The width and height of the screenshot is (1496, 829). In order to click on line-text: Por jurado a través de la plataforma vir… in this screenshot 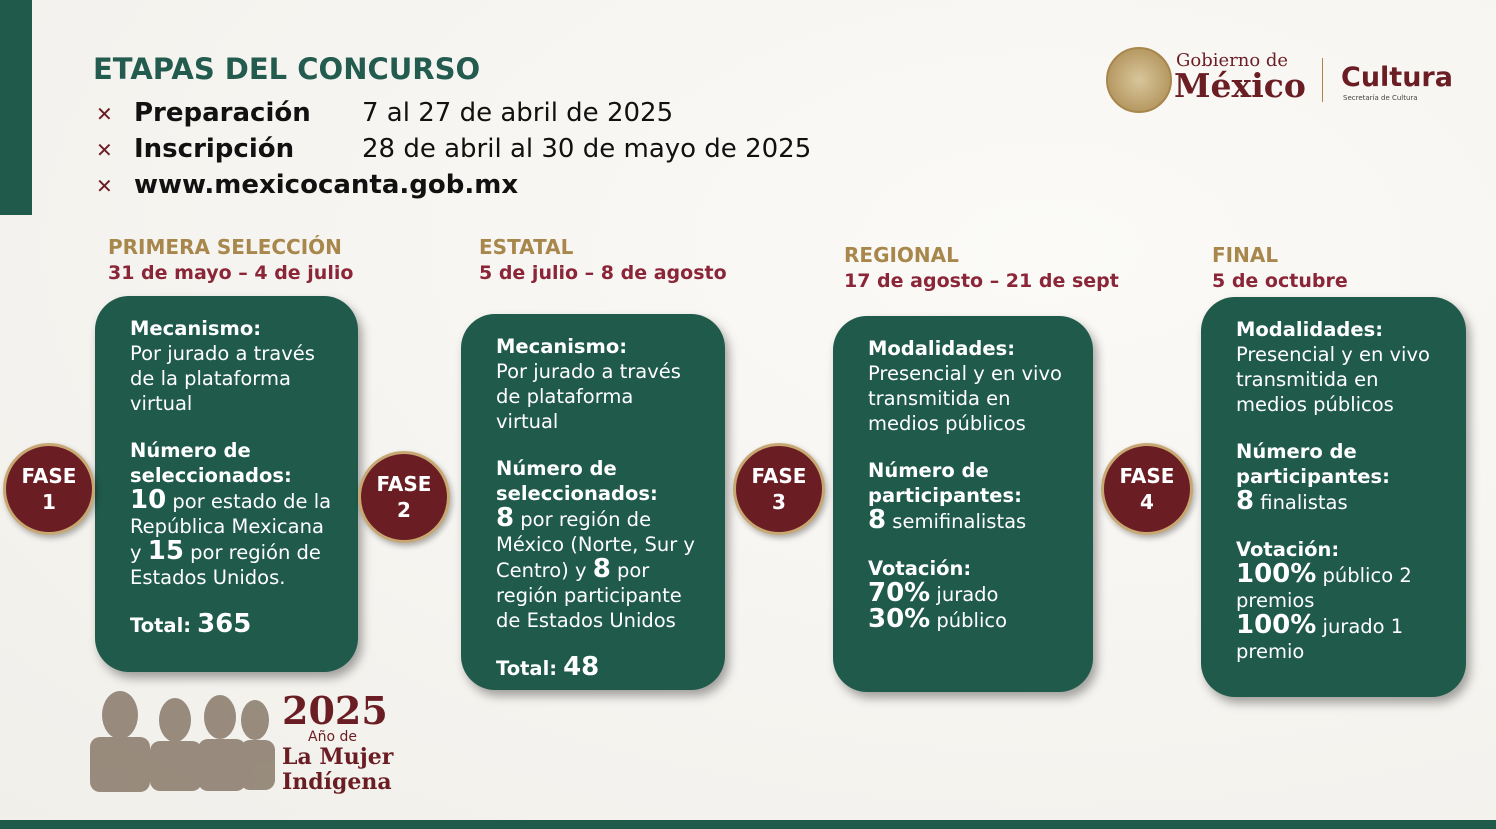, I will do `click(226, 378)`.